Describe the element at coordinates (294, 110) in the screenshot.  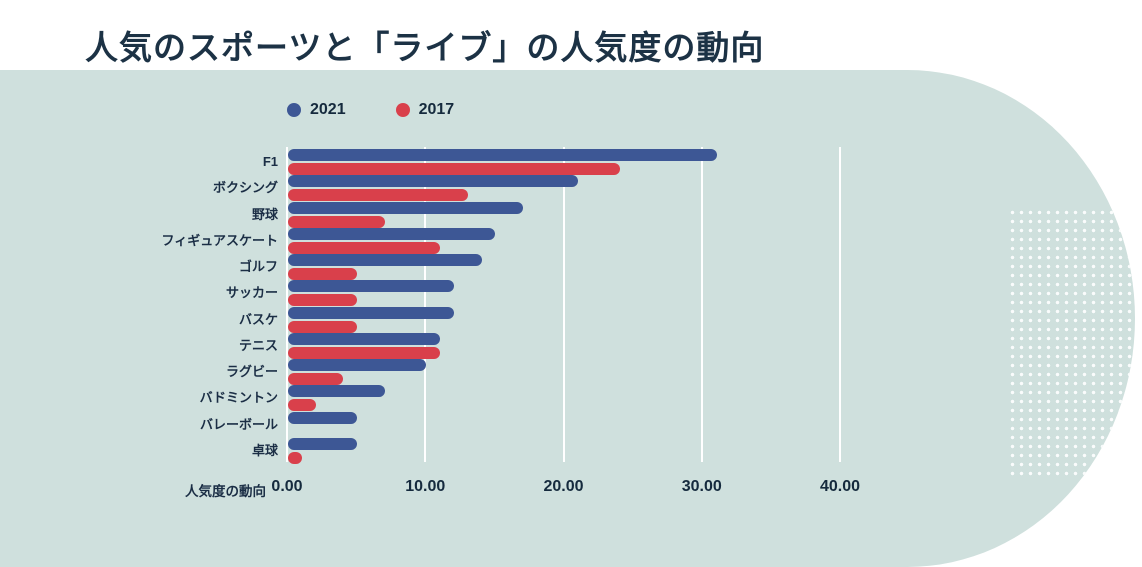
I see `legend-dot-2021-icon` at that location.